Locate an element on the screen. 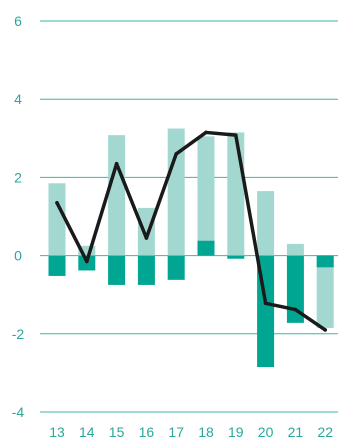  x-tick-label: 14 is located at coordinates (87, 432).